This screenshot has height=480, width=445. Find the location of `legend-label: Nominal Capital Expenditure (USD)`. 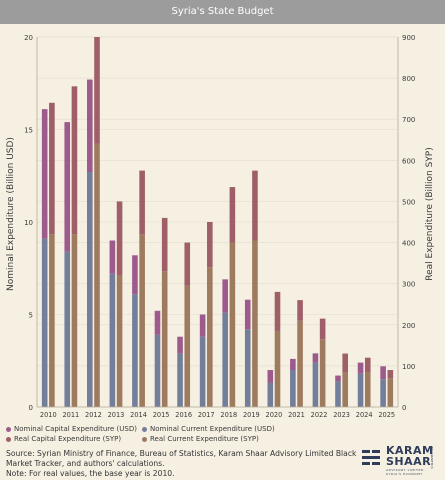

legend-label: Nominal Capital Expenditure (USD) is located at coordinates (75, 429).